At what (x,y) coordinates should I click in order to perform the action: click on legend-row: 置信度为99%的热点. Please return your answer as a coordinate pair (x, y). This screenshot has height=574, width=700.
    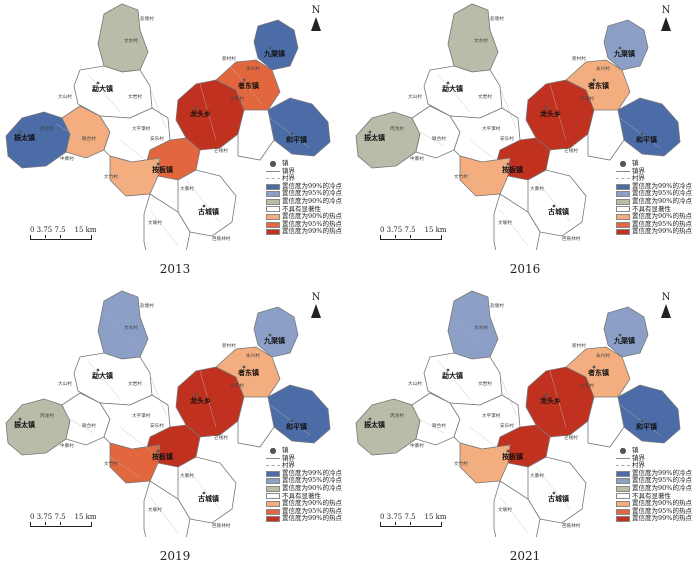
    Looking at the image, I should click on (304, 232).